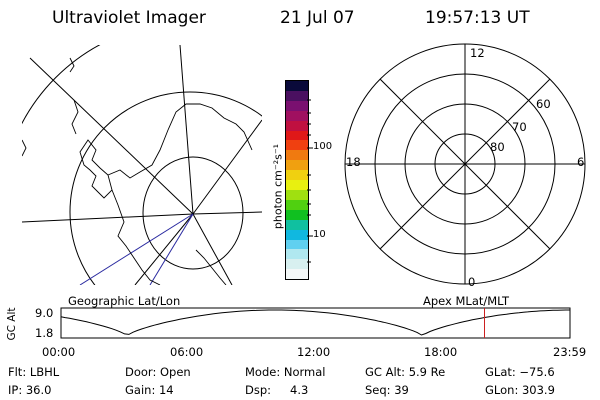 The width and height of the screenshot is (600, 400). Describe the element at coordinates (124, 301) in the screenshot. I see `geographic-label: Geographic Lat/Lon` at that location.